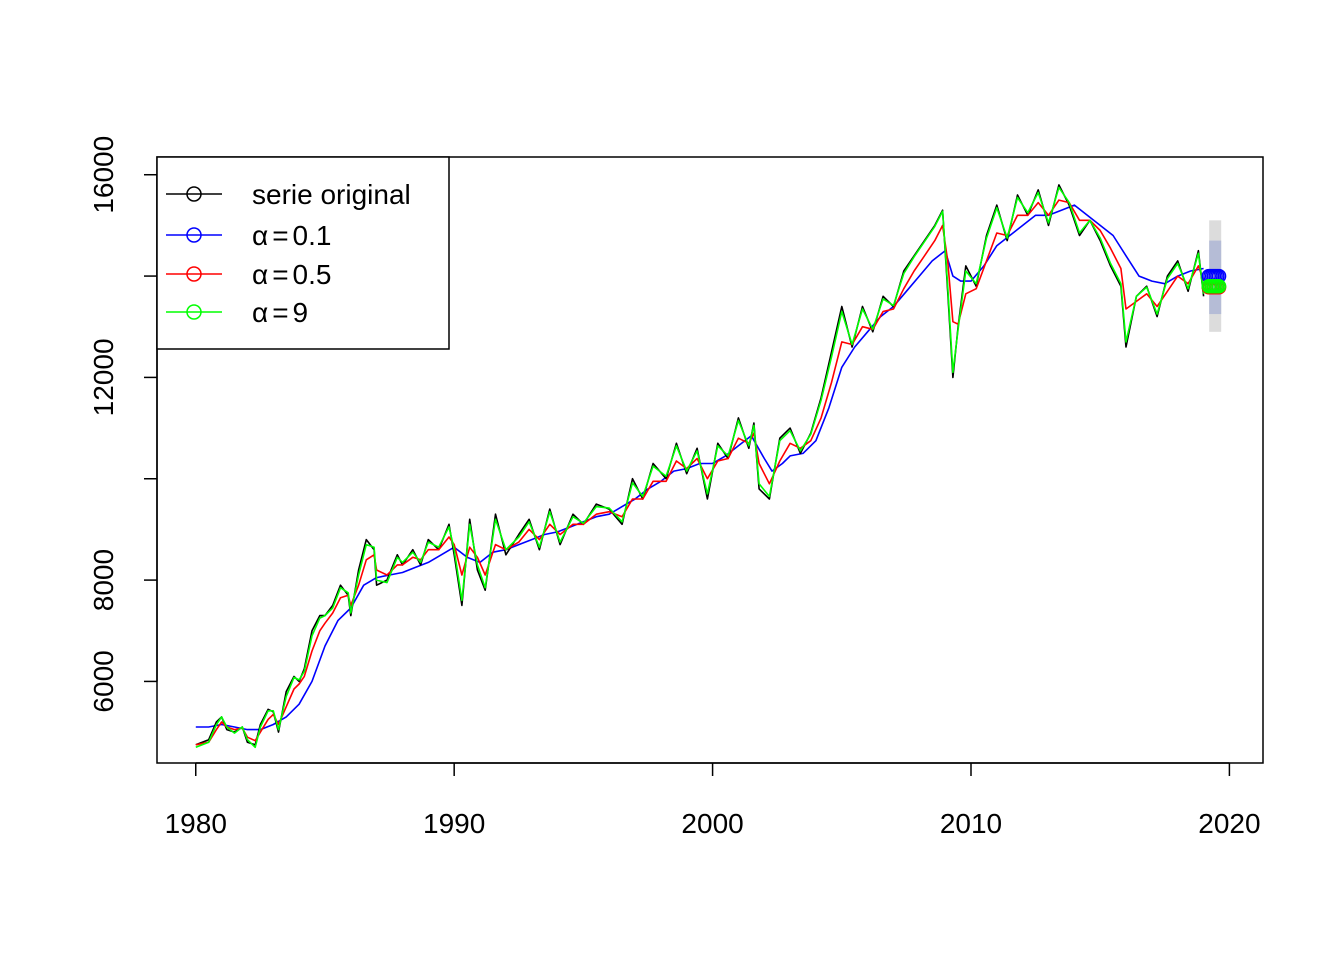  I want to click on x-tick-label-1980: 1980, so click(196, 823).